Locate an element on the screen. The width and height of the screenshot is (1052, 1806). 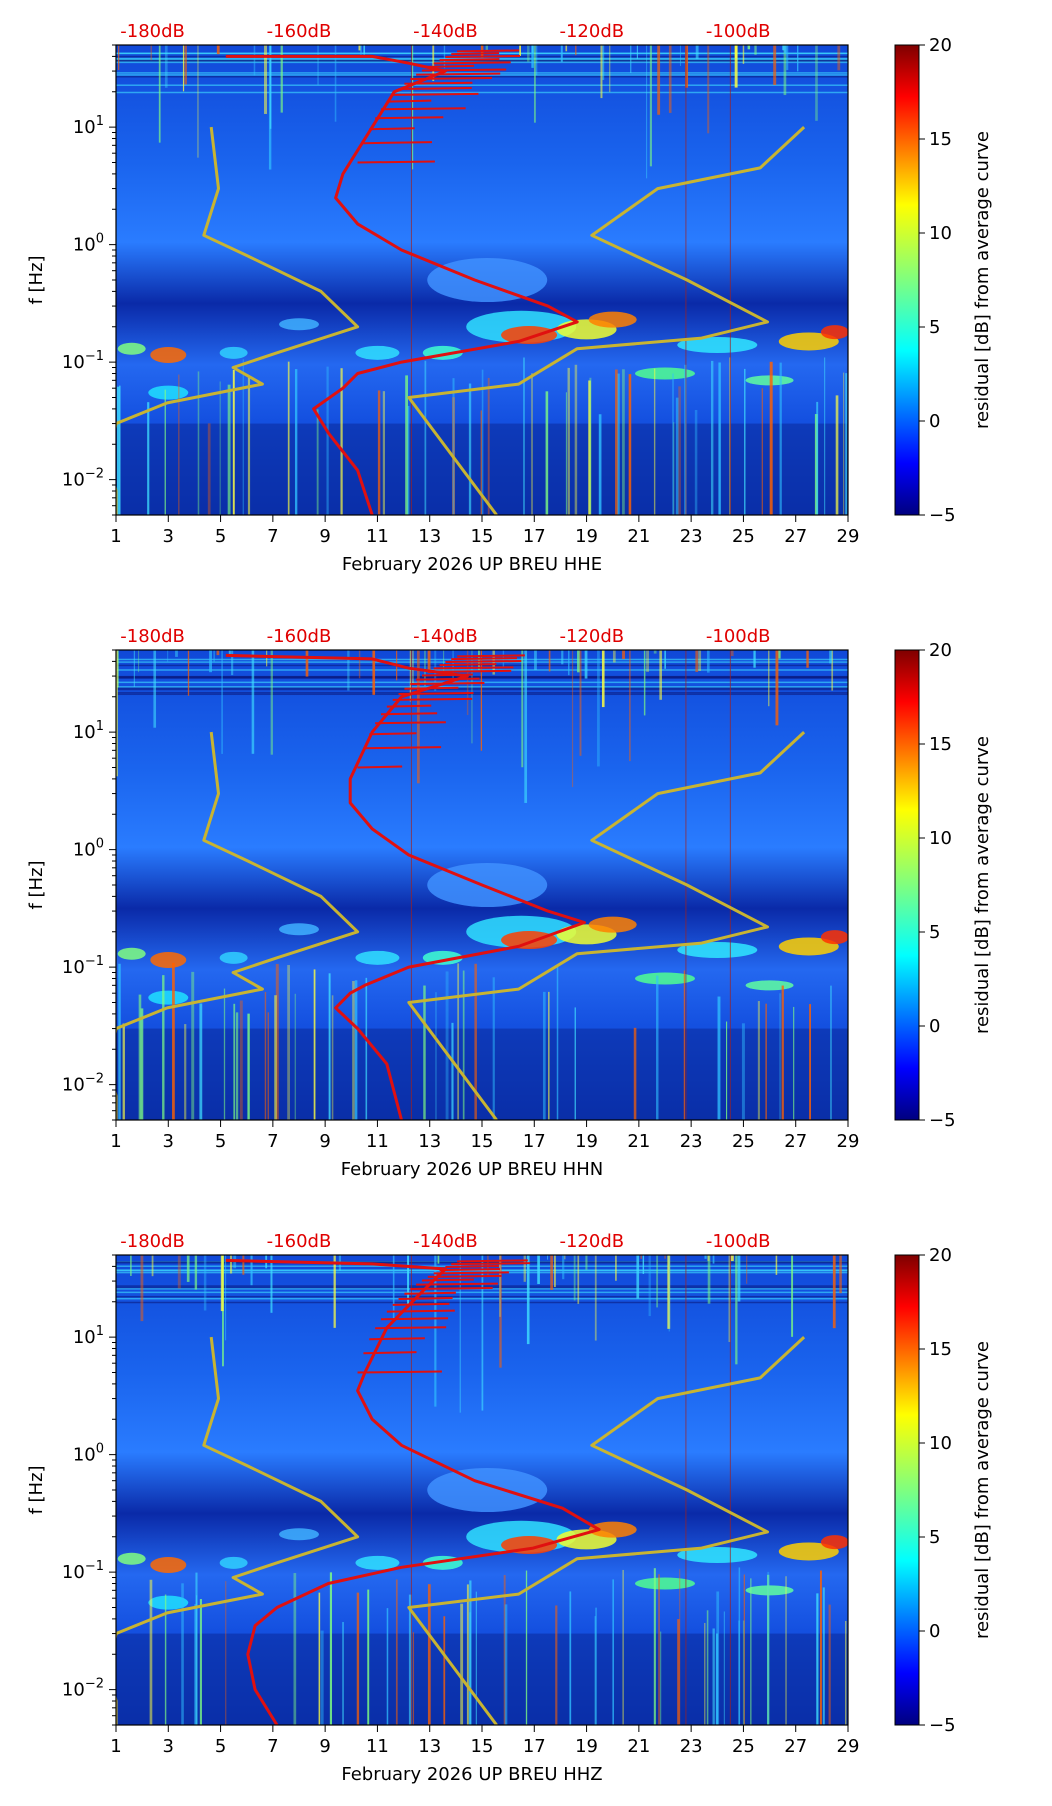
x-tick-label: 21 is located at coordinates (638, 1141).